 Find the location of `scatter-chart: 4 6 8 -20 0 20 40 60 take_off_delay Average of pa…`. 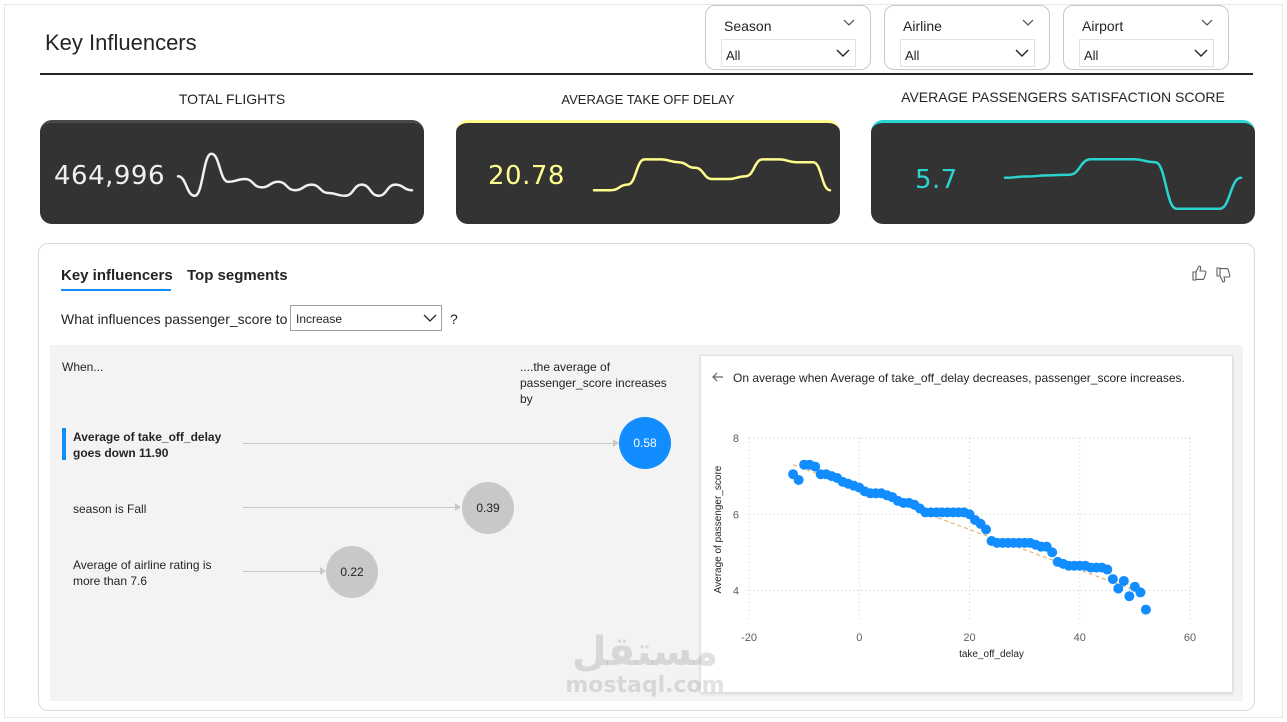

scatter-chart: 4 6 8 -20 0 20 40 60 take_off_delay Average of pa… is located at coordinates (954, 546).